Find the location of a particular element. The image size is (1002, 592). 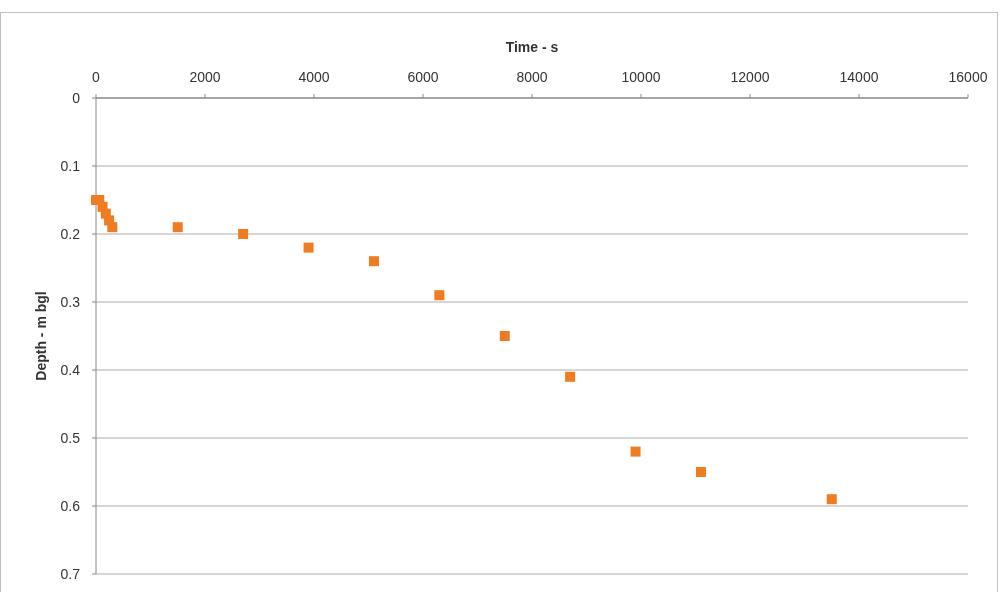

y-axis-title: Depth - m bgl is located at coordinates (41, 336).